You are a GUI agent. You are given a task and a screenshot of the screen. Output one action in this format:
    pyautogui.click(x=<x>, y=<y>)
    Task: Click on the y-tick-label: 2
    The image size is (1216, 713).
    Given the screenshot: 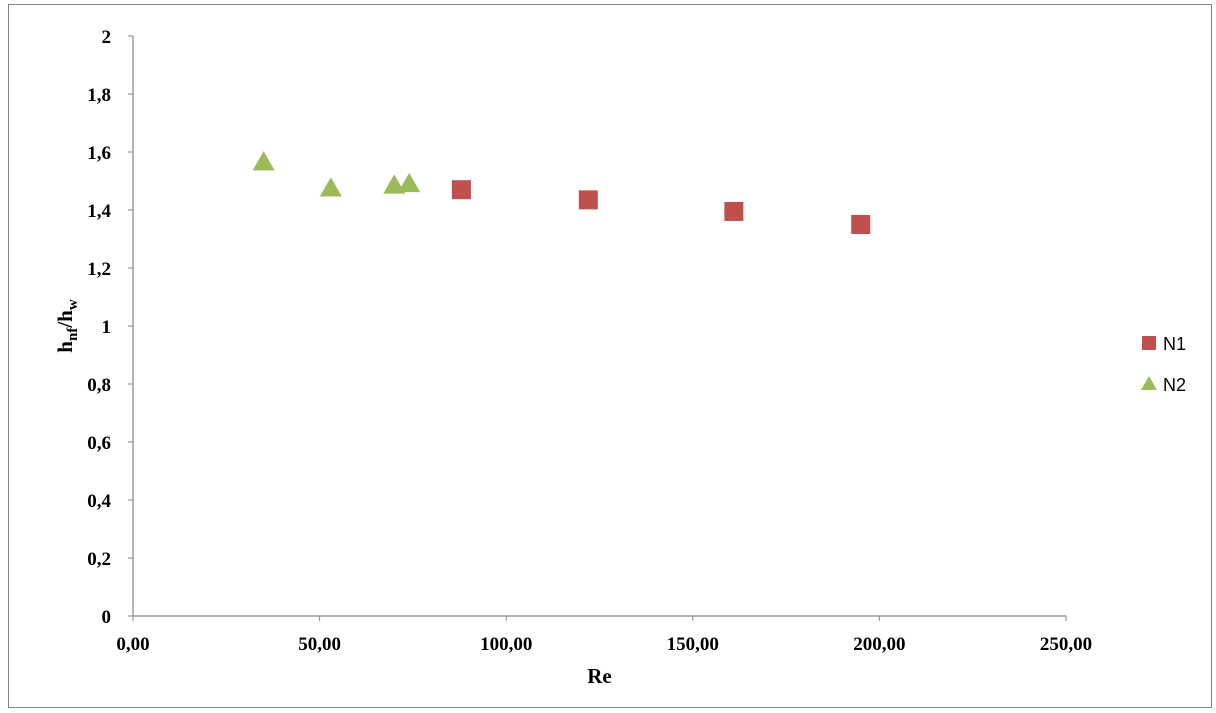 What is the action you would take?
    pyautogui.click(x=107, y=37)
    